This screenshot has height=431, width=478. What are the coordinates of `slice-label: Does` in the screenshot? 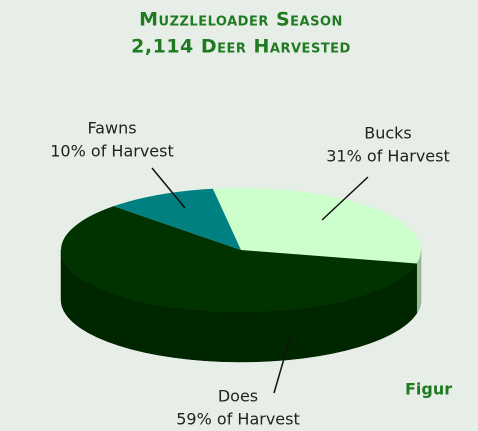 It's located at (238, 396).